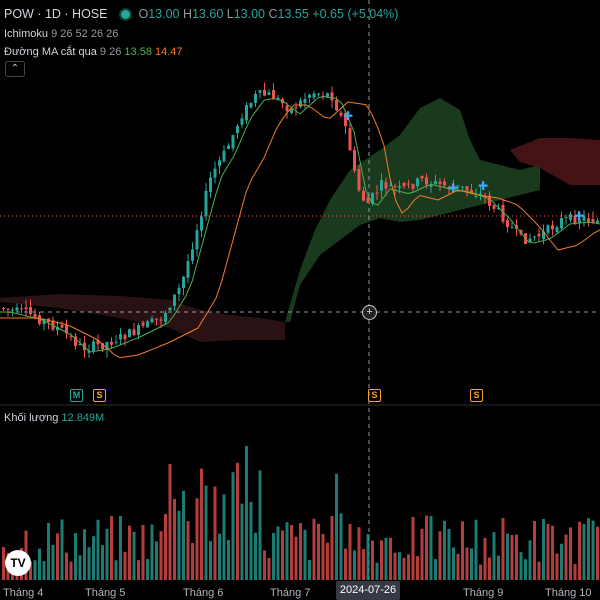 This screenshot has width=600, height=600. What do you see at coordinates (290, 593) in the screenshot?
I see `xaxis-label: Tháng 7` at bounding box center [290, 593].